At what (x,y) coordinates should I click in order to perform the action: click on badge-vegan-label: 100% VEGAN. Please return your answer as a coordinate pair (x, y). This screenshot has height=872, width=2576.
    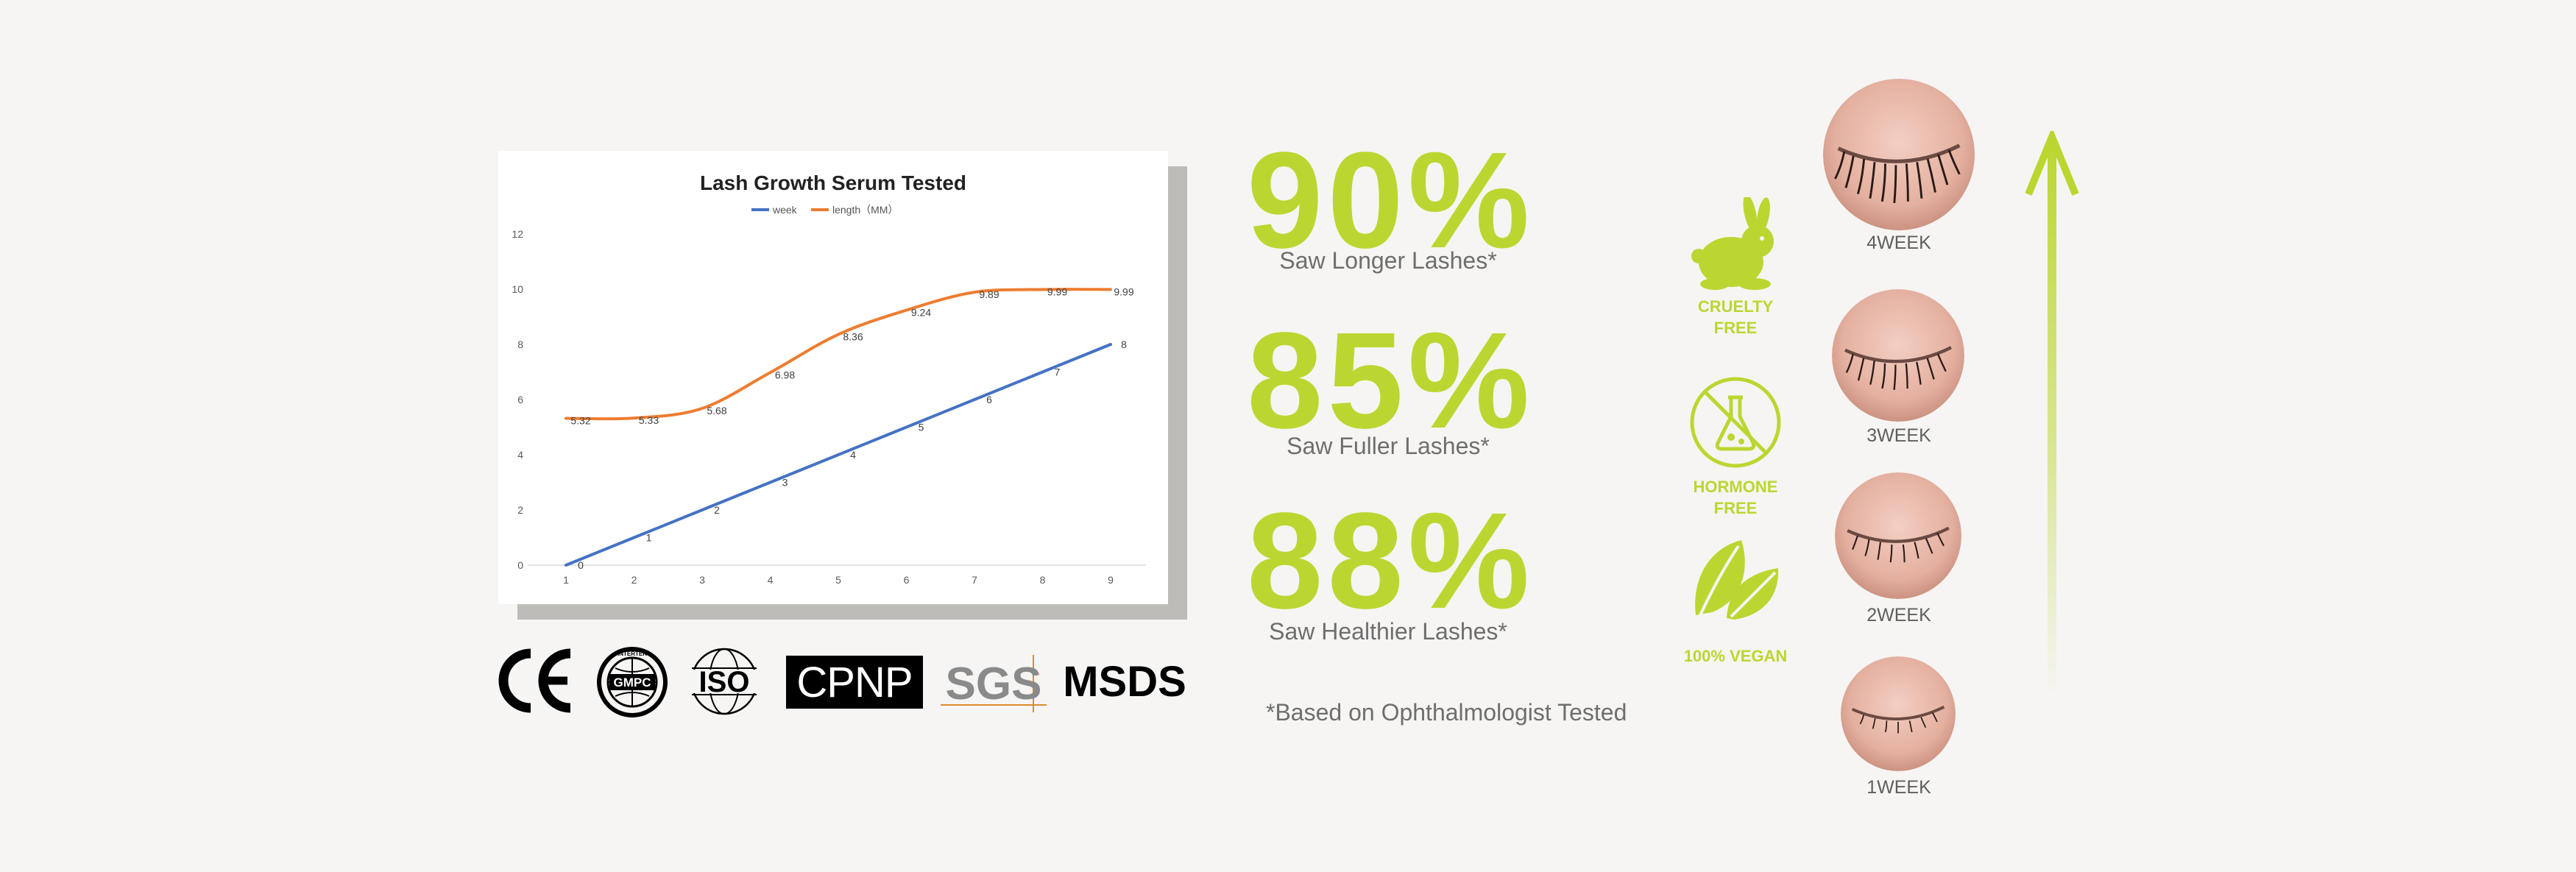
    Looking at the image, I should click on (1735, 656).